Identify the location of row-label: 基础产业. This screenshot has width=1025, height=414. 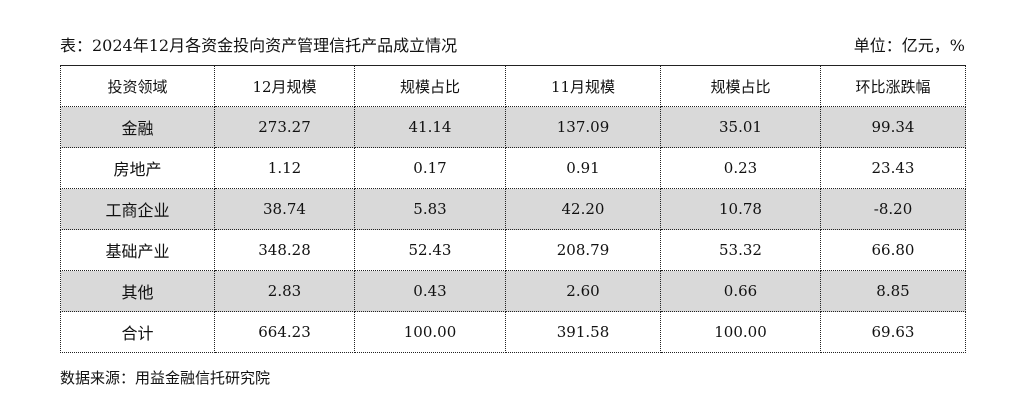
(137, 250).